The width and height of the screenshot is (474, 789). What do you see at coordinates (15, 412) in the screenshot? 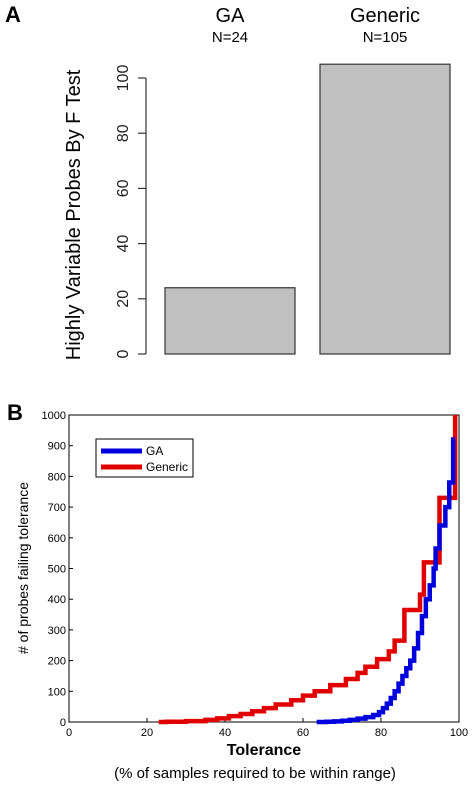
I see `panel-b-letter: B` at bounding box center [15, 412].